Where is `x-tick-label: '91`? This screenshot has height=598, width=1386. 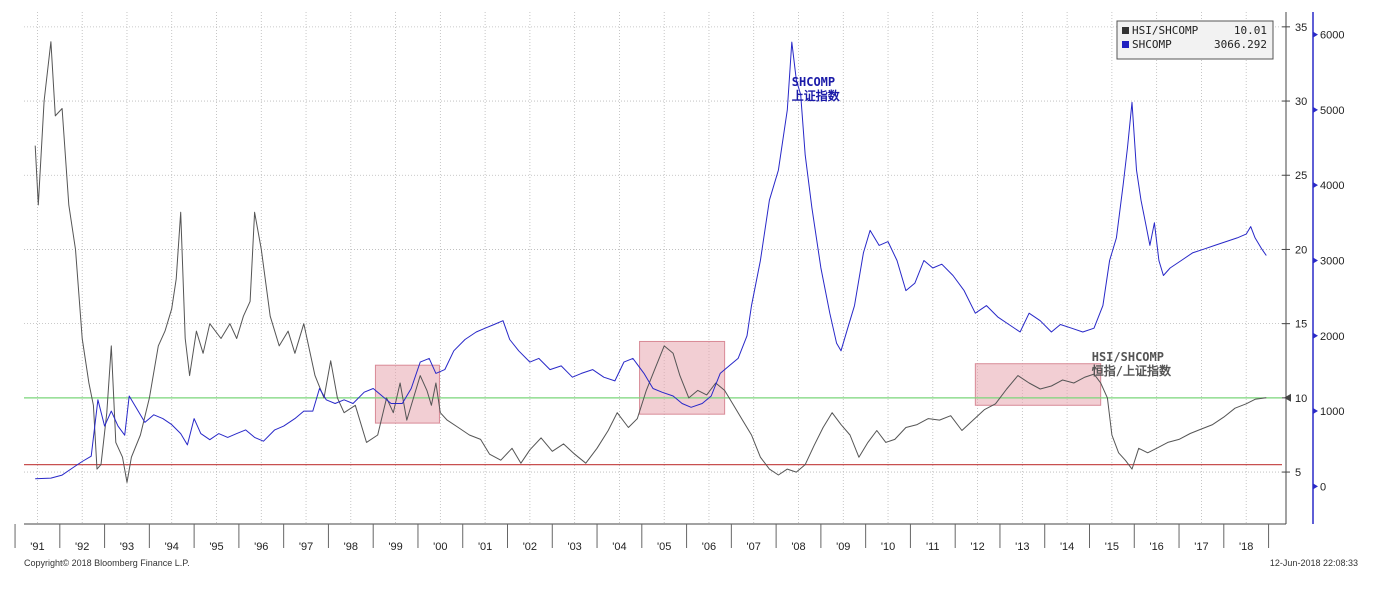 x-tick-label: '91 is located at coordinates (37, 547).